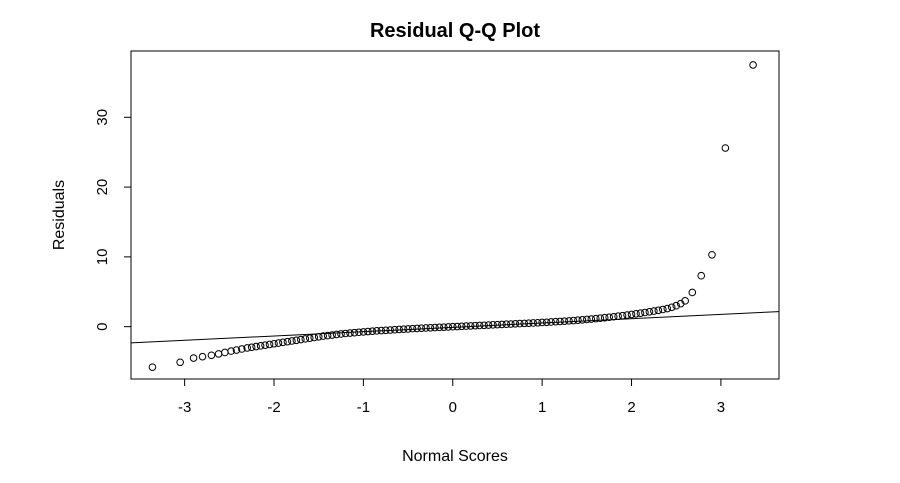 The width and height of the screenshot is (900, 483). I want to click on x-axis-label: Normal Scores, so click(455, 456).